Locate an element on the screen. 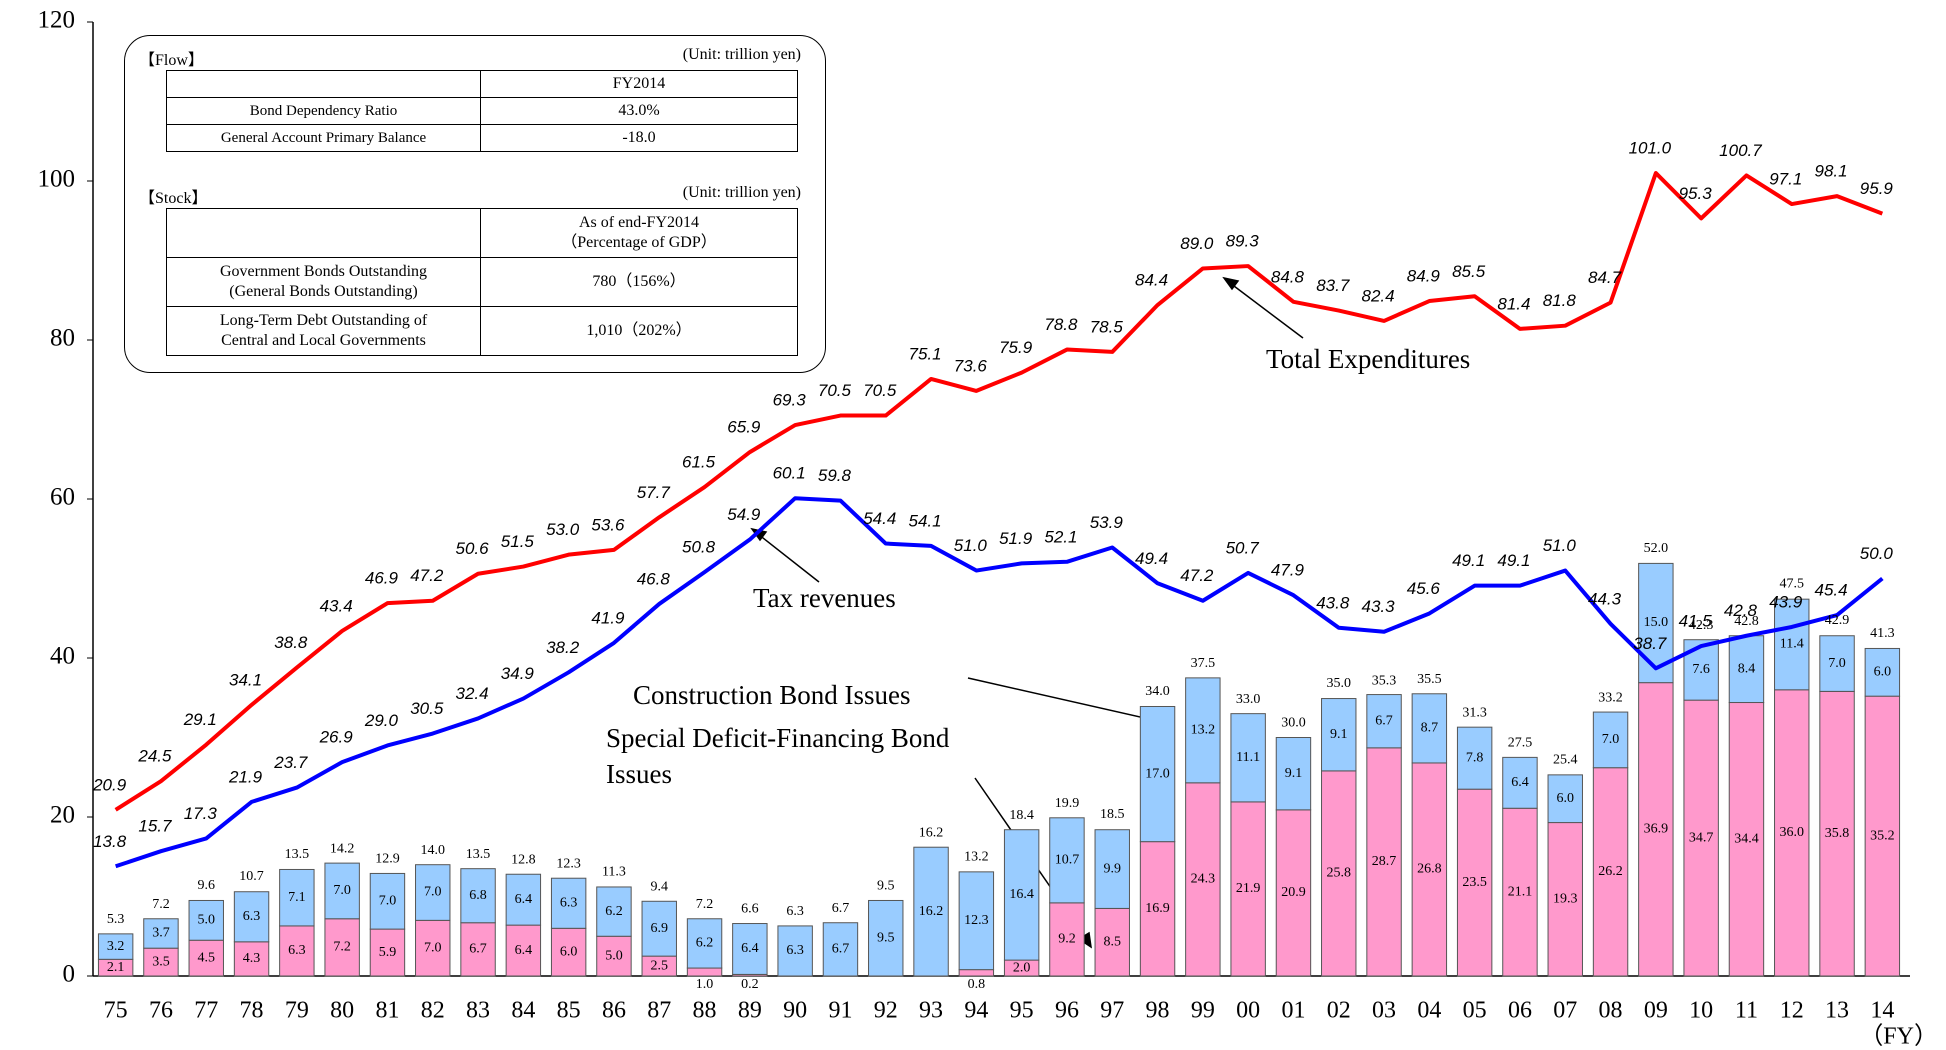 Image resolution: width=1946 pixels, height=1050 pixels. line-value-label: 84.7 is located at coordinates (1605, 277).